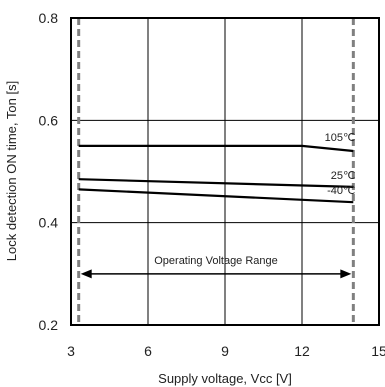  I want to click on y-tick-label: 0.4, so click(49, 223).